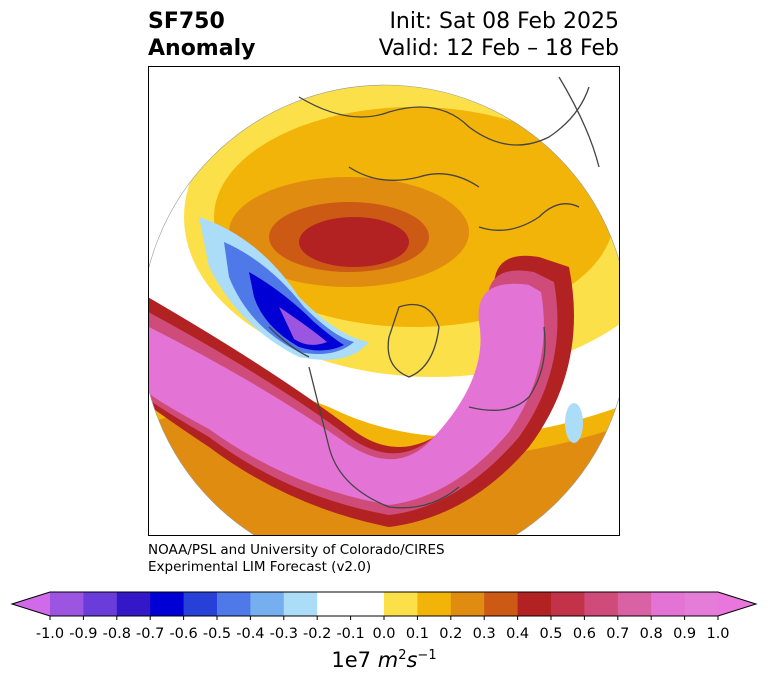 The image size is (768, 688). I want to click on colorbar-units: 1e7 m2s−1, so click(384, 660).